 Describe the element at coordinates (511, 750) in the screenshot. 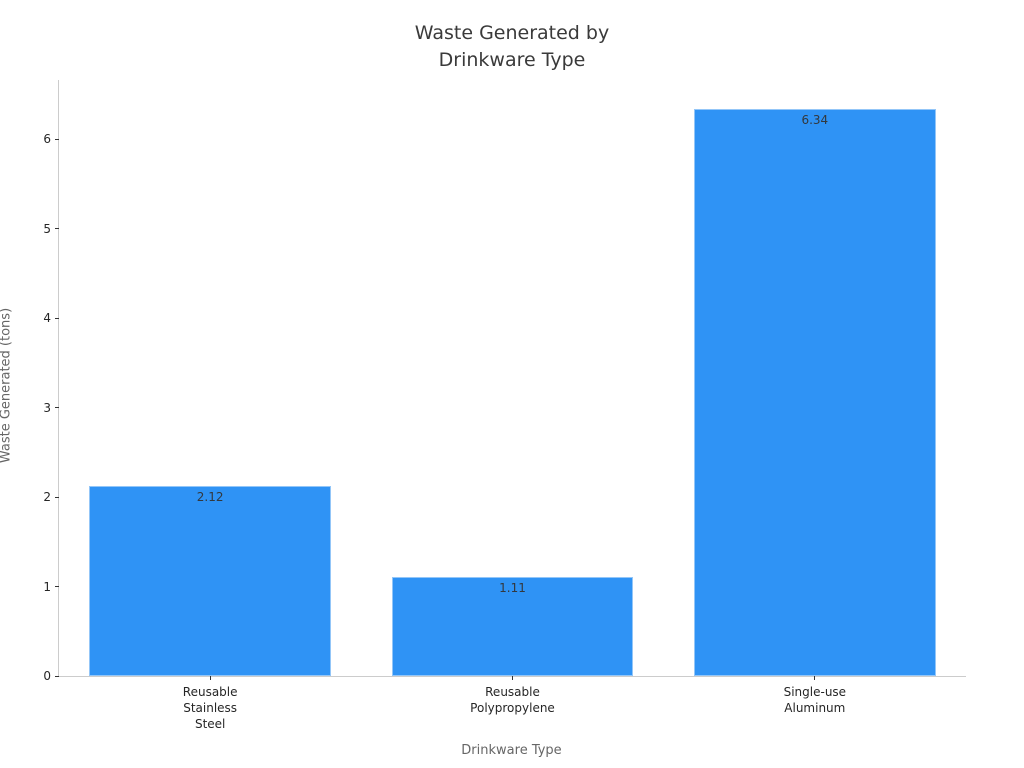

I see `x-axis-title: Drinkware Type` at that location.